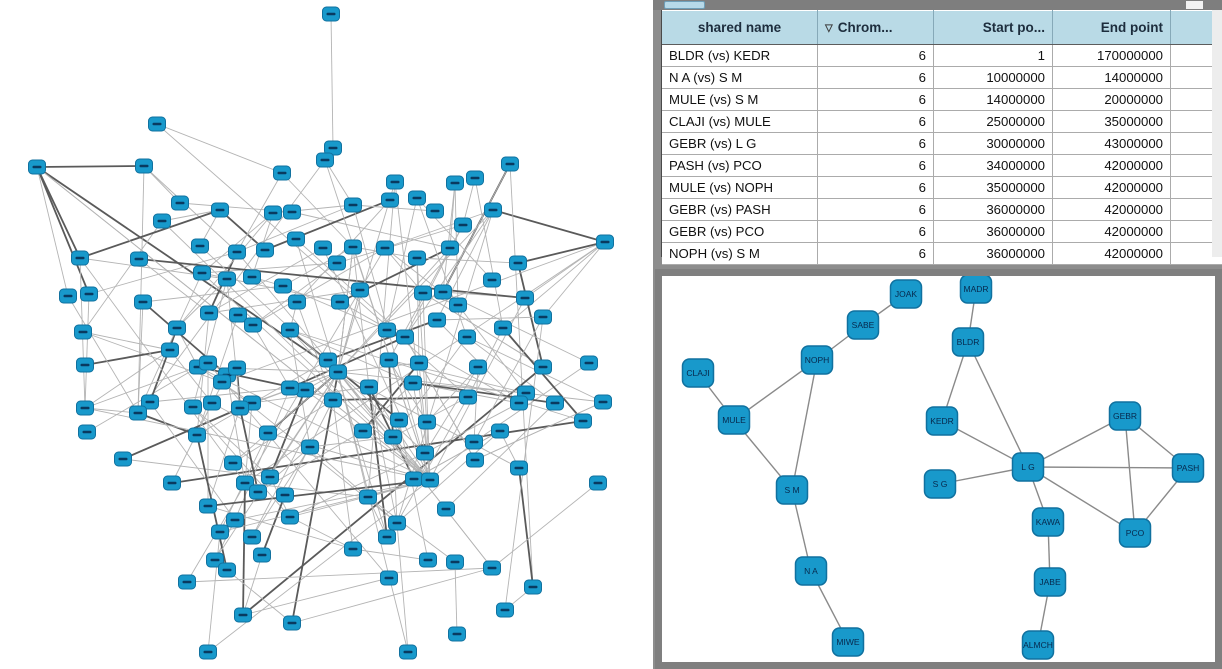 The image size is (1222, 669). What do you see at coordinates (993, 77) in the screenshot?
I see `table-cell: 10000000` at bounding box center [993, 77].